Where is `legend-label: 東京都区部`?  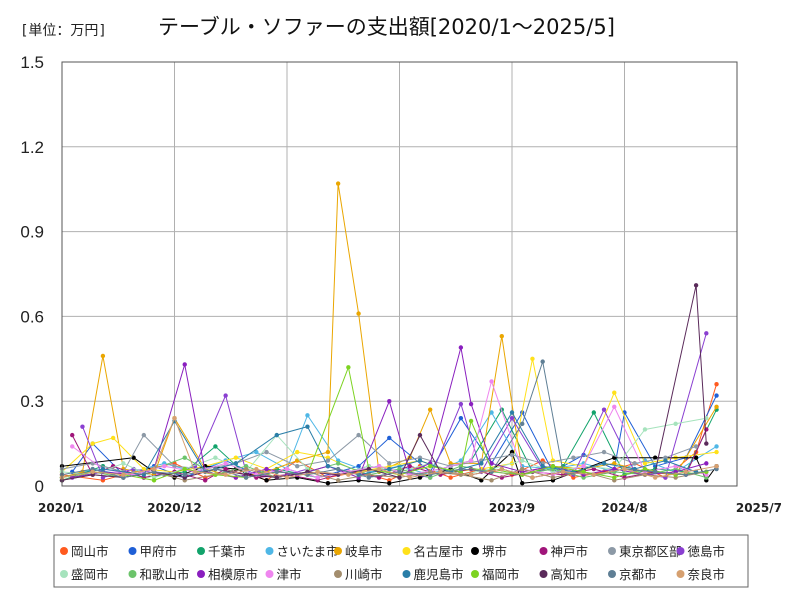 legend-label: 東京都区部 is located at coordinates (650, 551).